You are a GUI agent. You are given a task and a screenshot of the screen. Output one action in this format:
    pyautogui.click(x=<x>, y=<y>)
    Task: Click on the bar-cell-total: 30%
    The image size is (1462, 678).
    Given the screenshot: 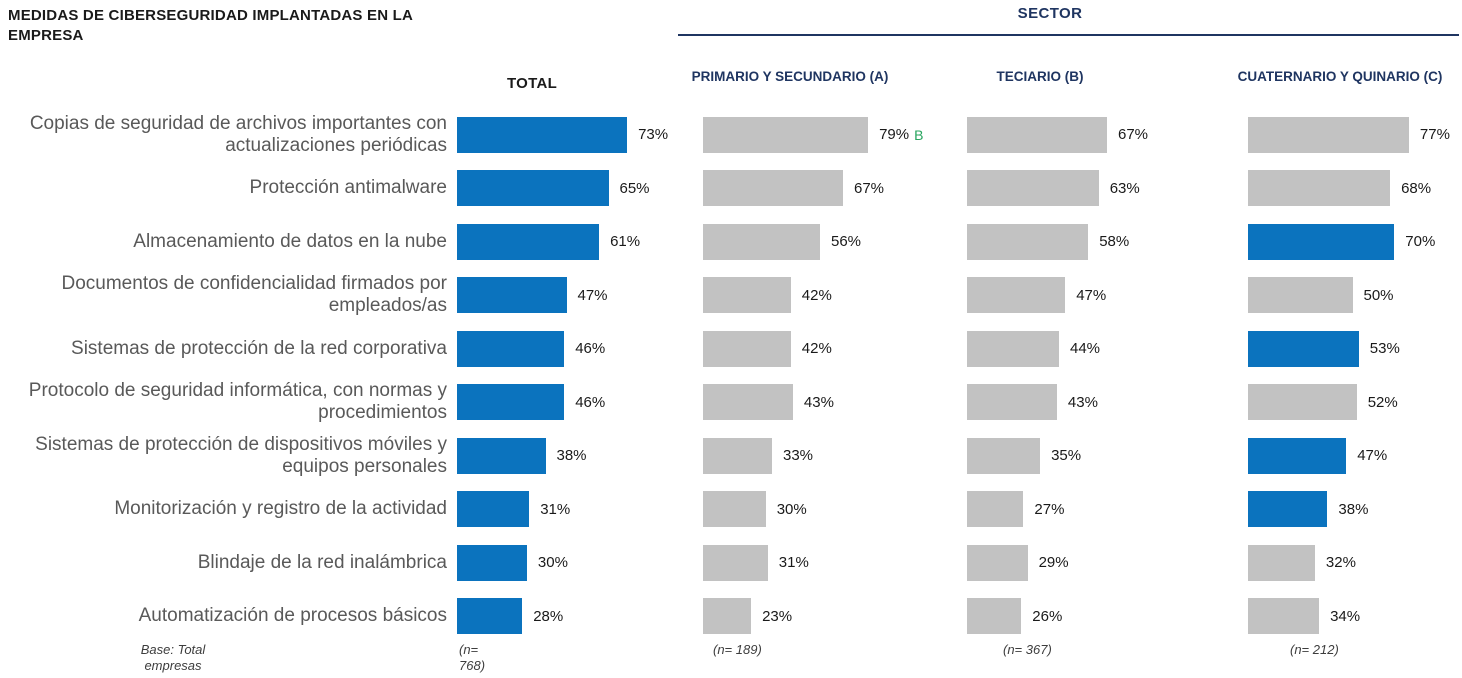 What is the action you would take?
    pyautogui.click(x=580, y=563)
    